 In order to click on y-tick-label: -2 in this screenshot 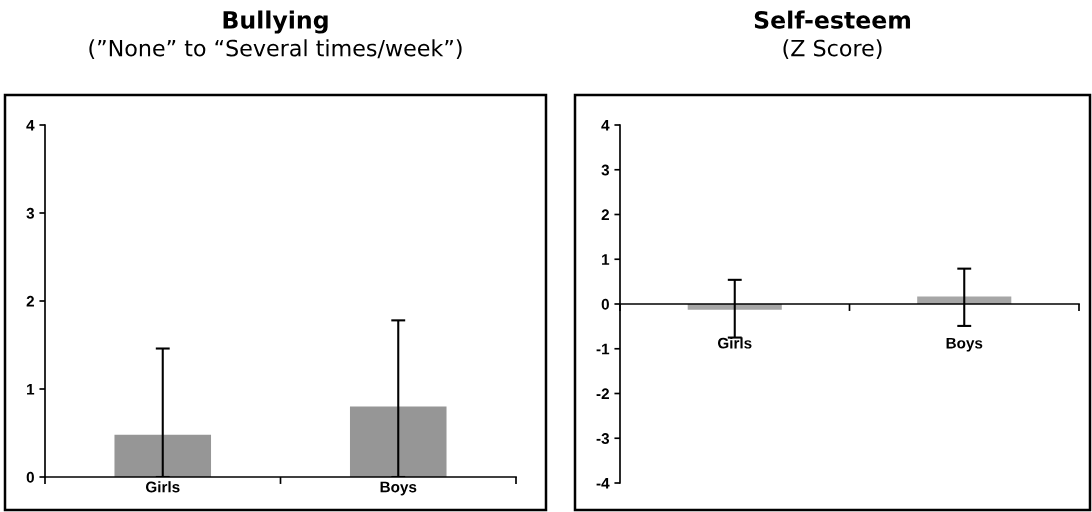, I will do `click(602, 394)`.